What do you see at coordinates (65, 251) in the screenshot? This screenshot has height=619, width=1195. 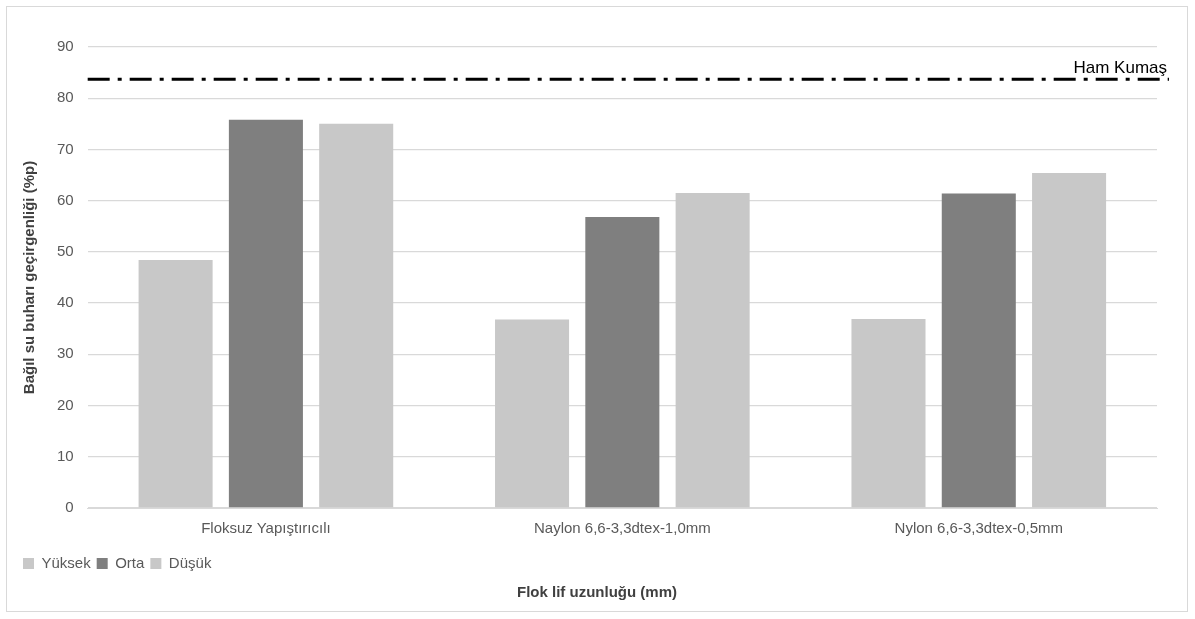 I see `y-tick-label: 50` at bounding box center [65, 251].